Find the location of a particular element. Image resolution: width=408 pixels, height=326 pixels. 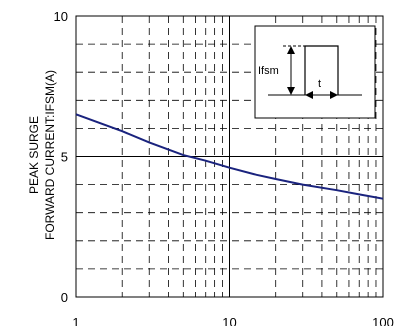

inset-t-label: t is located at coordinates (319, 84).